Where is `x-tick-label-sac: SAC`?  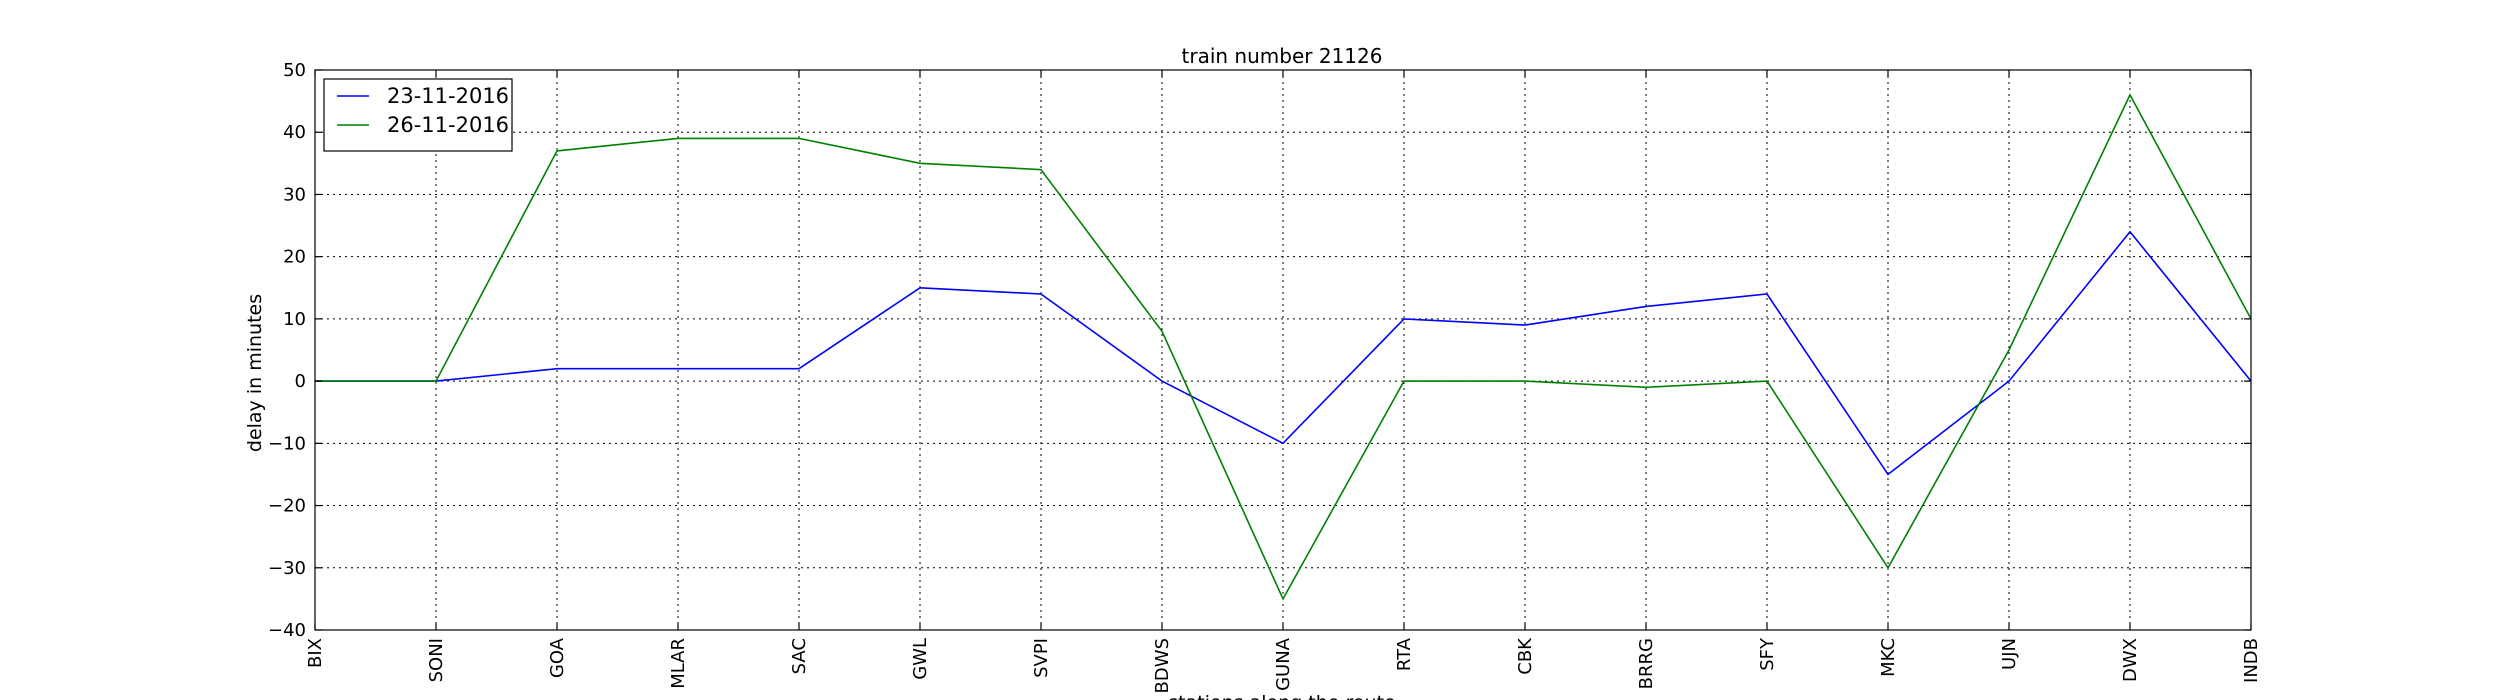
x-tick-label-sac: SAC is located at coordinates (799, 656).